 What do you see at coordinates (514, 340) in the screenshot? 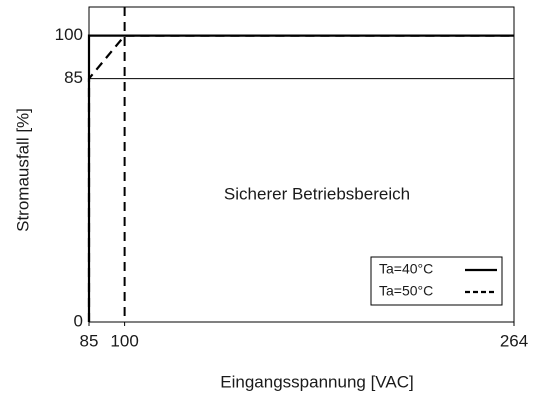
I see `x-tick-label: 264` at bounding box center [514, 340].